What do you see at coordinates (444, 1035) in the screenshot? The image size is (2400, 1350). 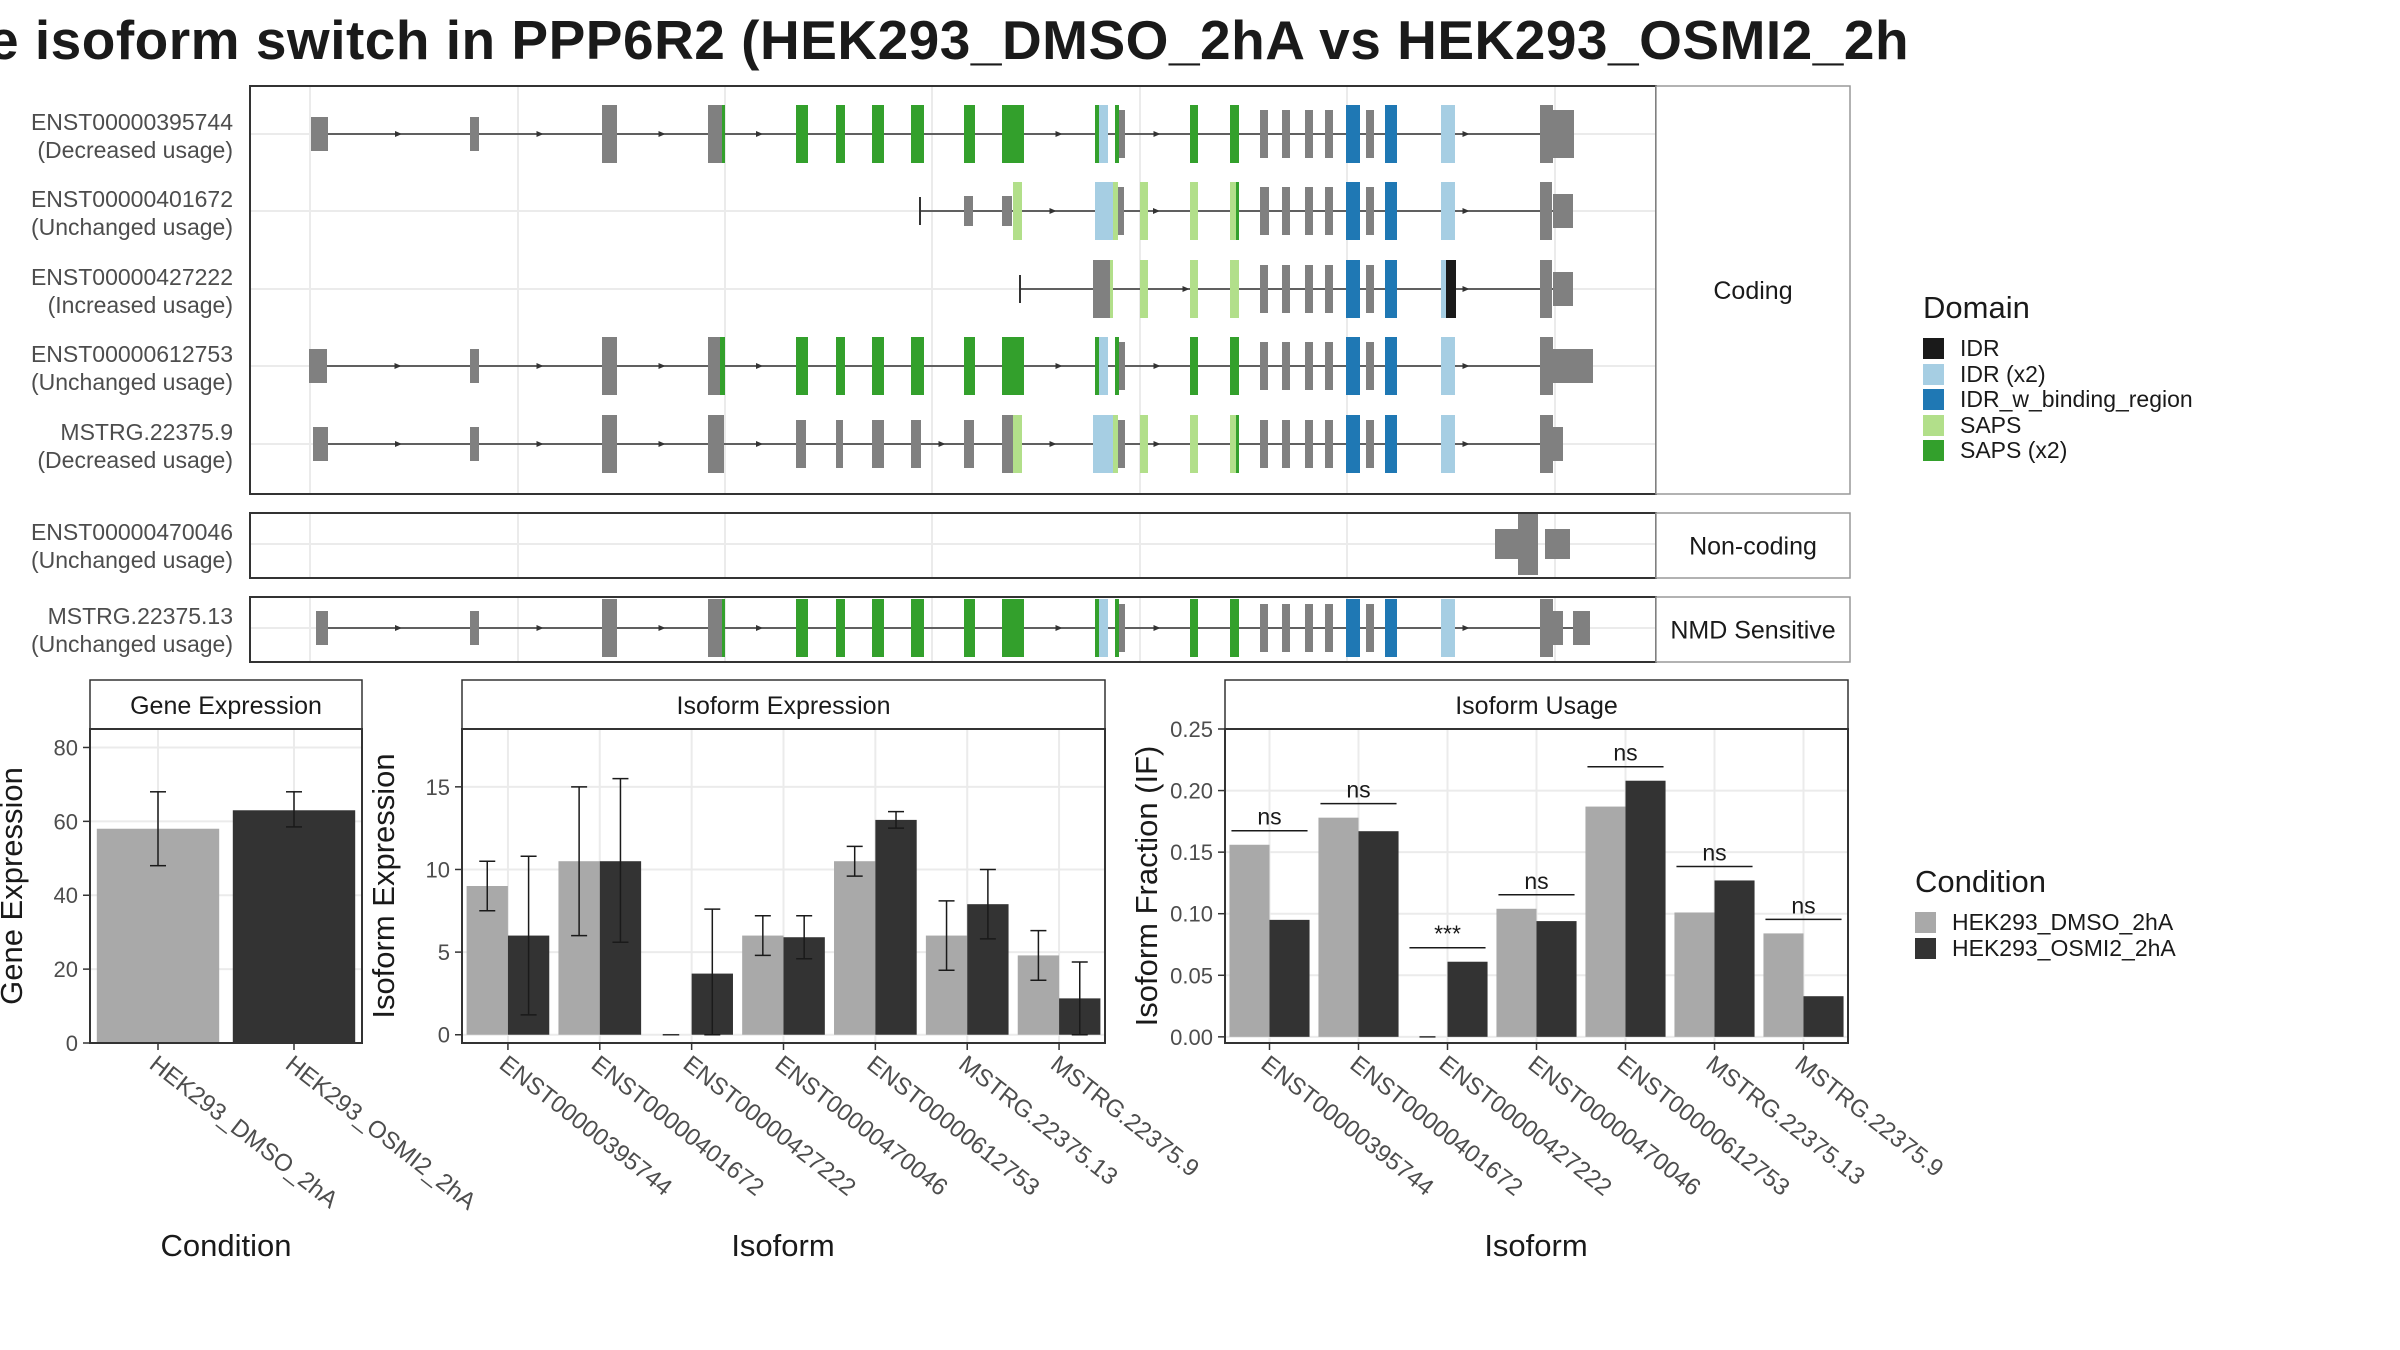 I see `y-tick-label: 0` at bounding box center [444, 1035].